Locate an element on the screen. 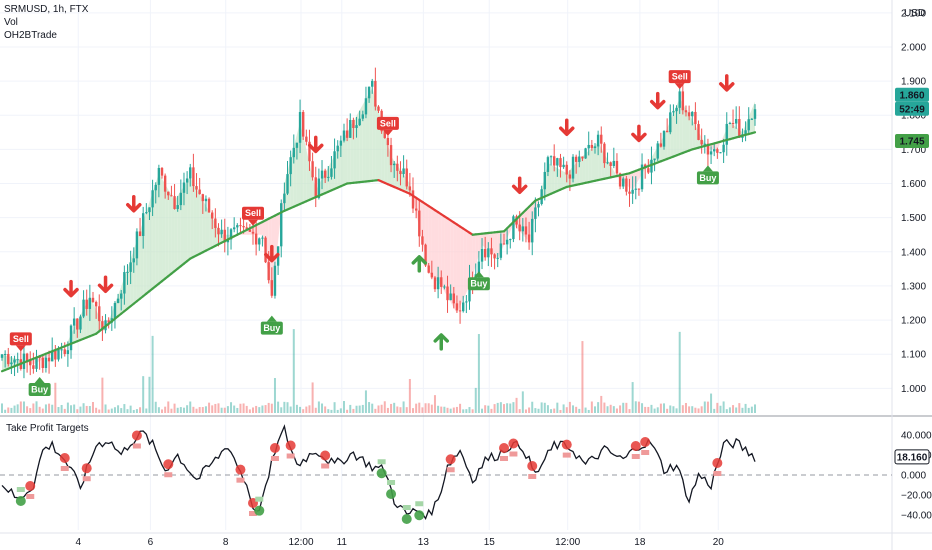  sell-arrow-icon is located at coordinates (134, 203).